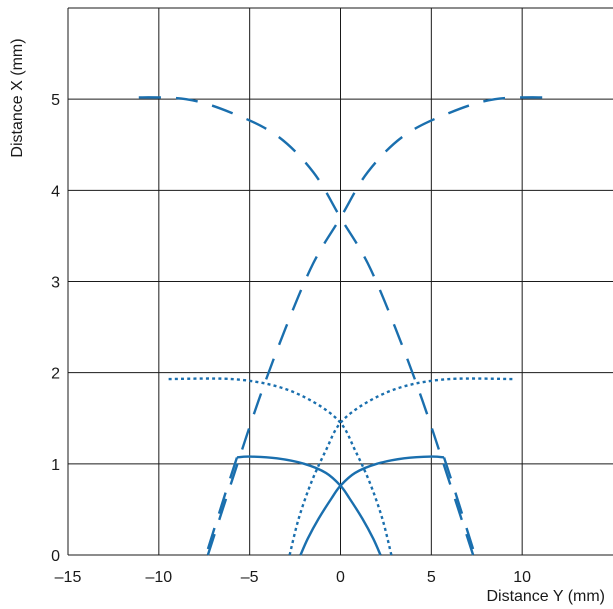 The image size is (613, 609). Describe the element at coordinates (545, 596) in the screenshot. I see `x-axis-label: Distance Y (mm)` at that location.